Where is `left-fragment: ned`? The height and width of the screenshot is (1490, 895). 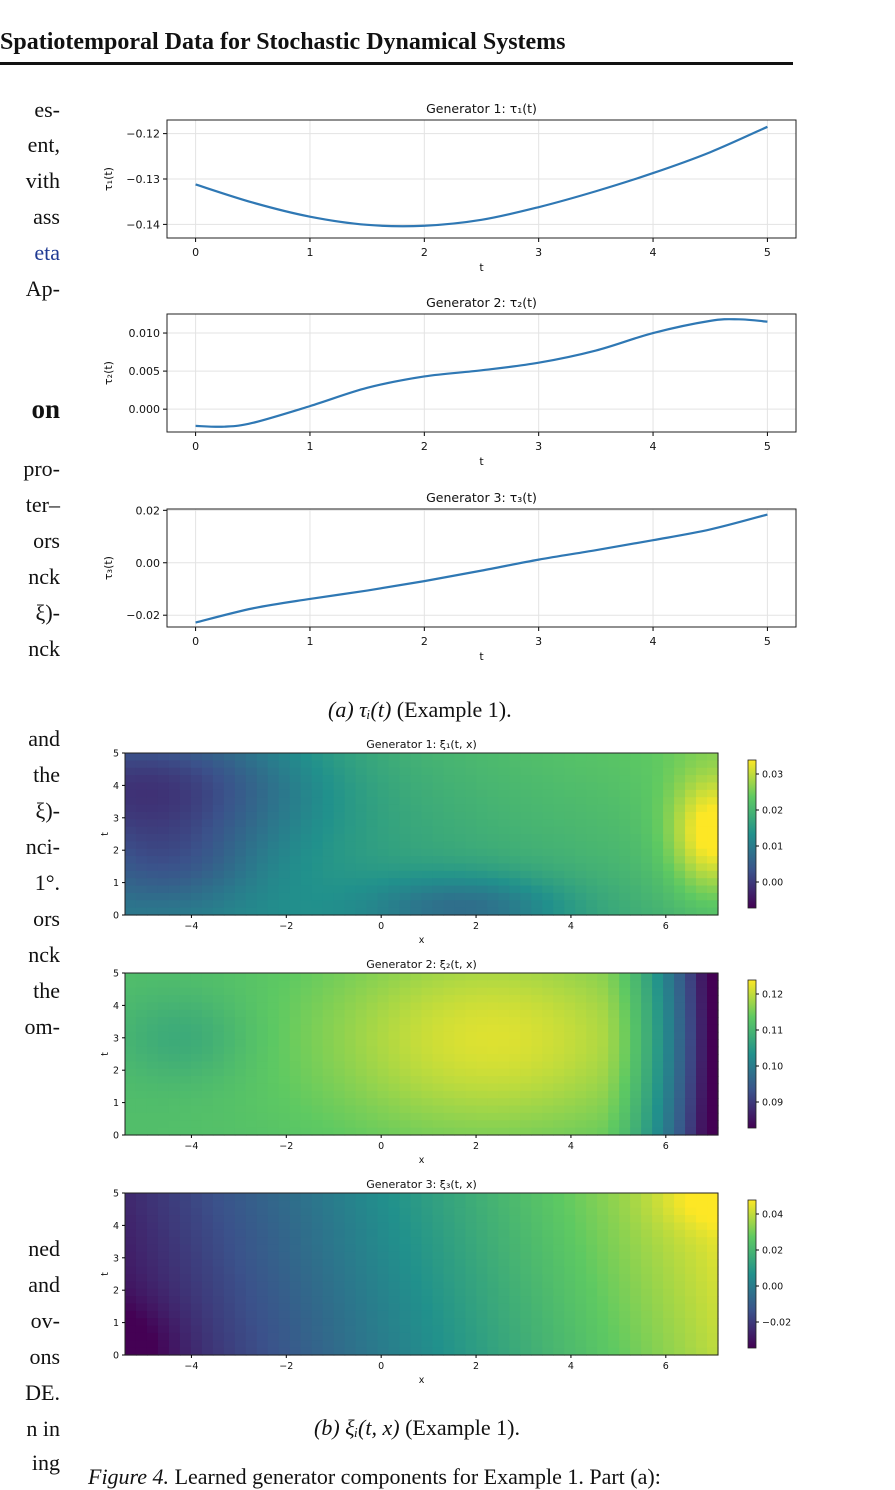 left-fragment: ned is located at coordinates (44, 1248).